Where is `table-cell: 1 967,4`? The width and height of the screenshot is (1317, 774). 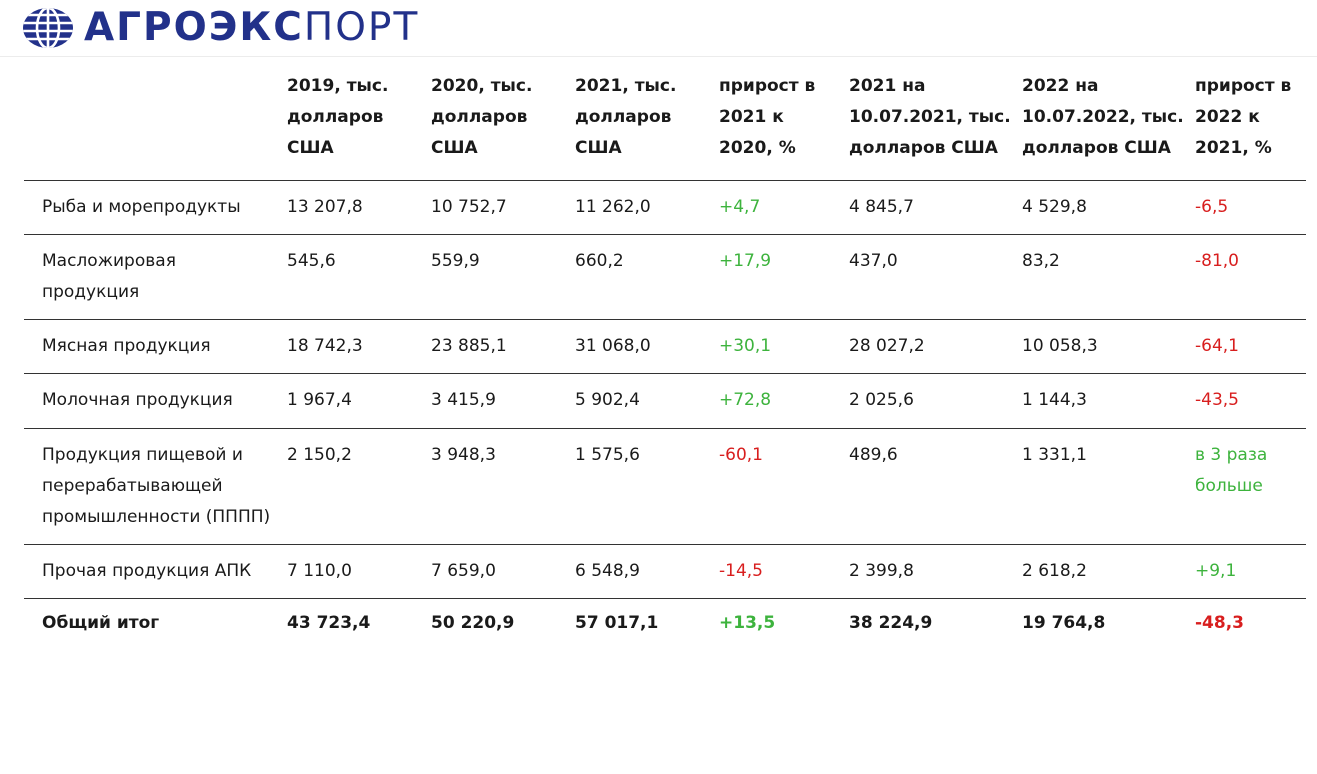 table-cell: 1 967,4 is located at coordinates (319, 400).